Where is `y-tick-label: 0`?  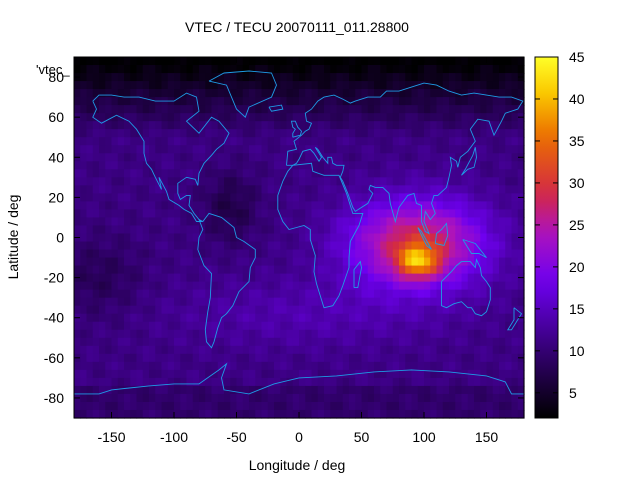 y-tick-label: 0 is located at coordinates (60, 238).